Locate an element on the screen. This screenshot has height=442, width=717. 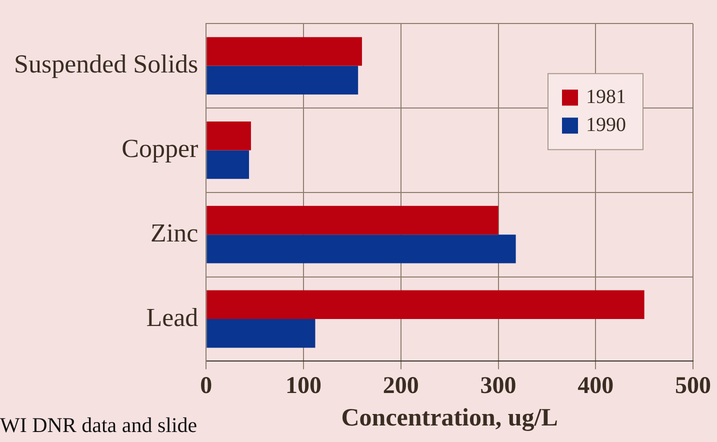
text: WI DNR data and slide is located at coordinates (99, 425).